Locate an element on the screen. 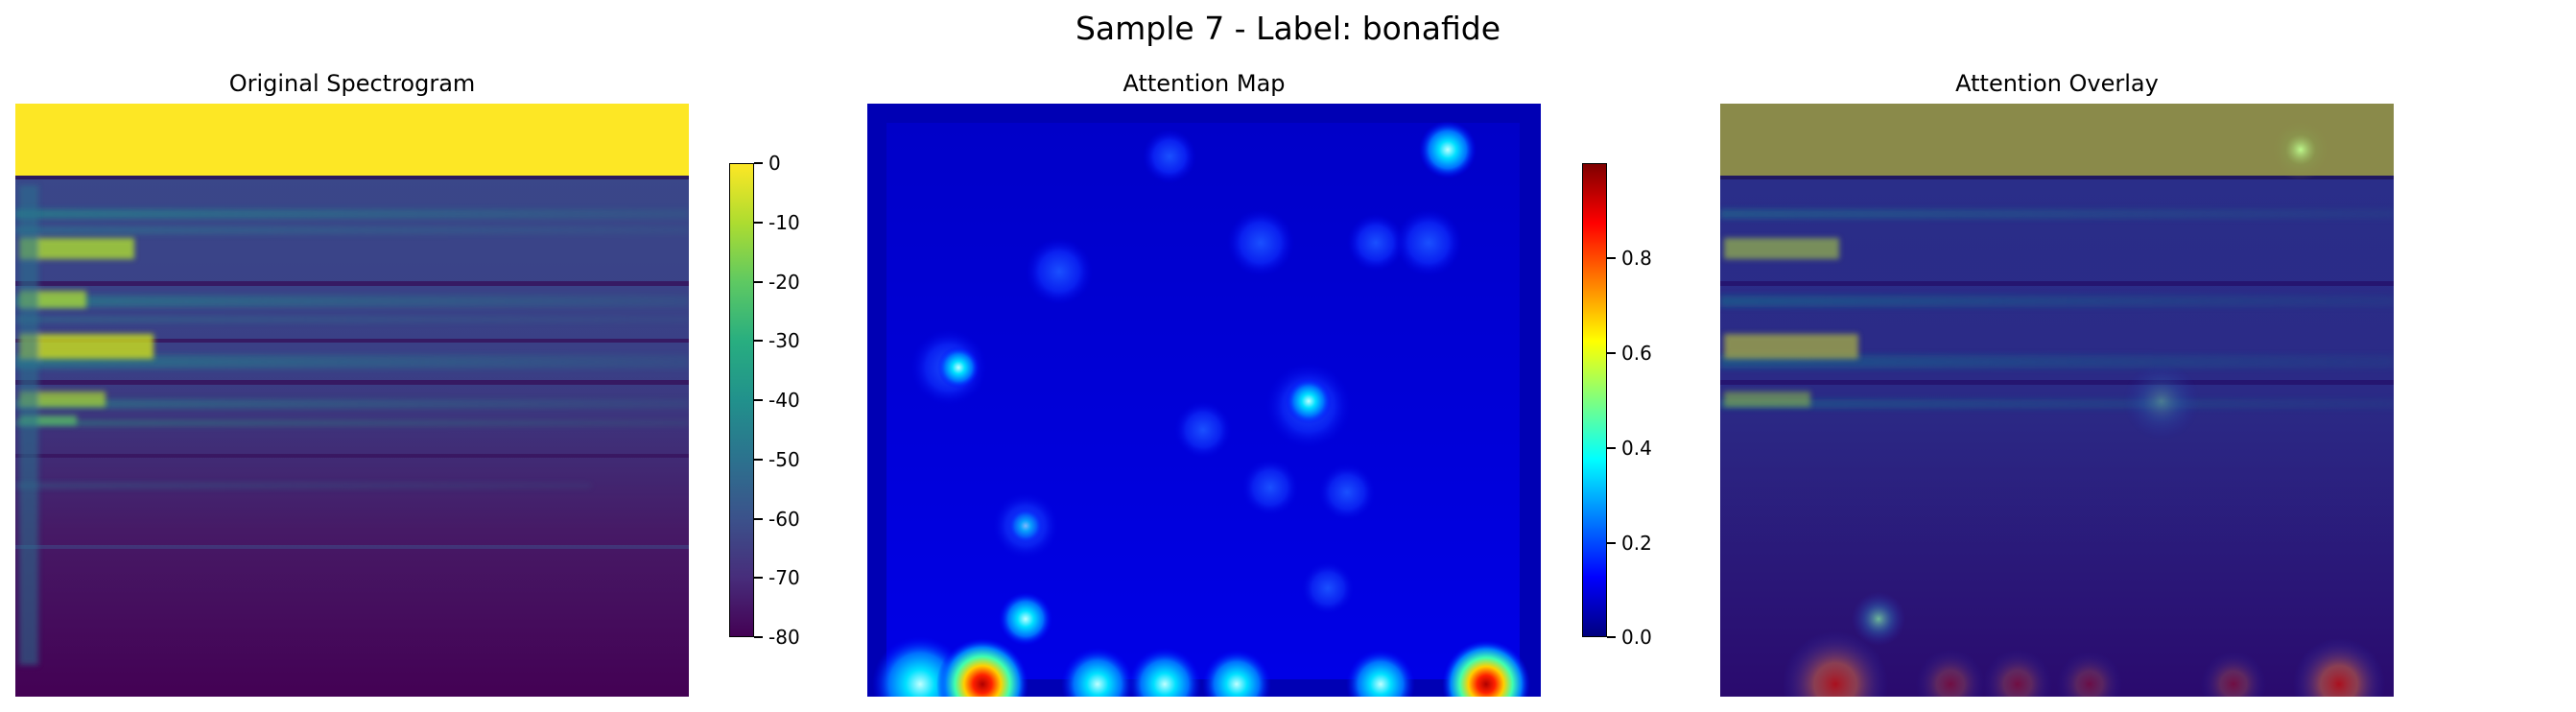 The height and width of the screenshot is (712, 2576). attention-colorbar-ticks: 0.8 0.6 0.4 0.2 0.0 is located at coordinates (1664, 406).